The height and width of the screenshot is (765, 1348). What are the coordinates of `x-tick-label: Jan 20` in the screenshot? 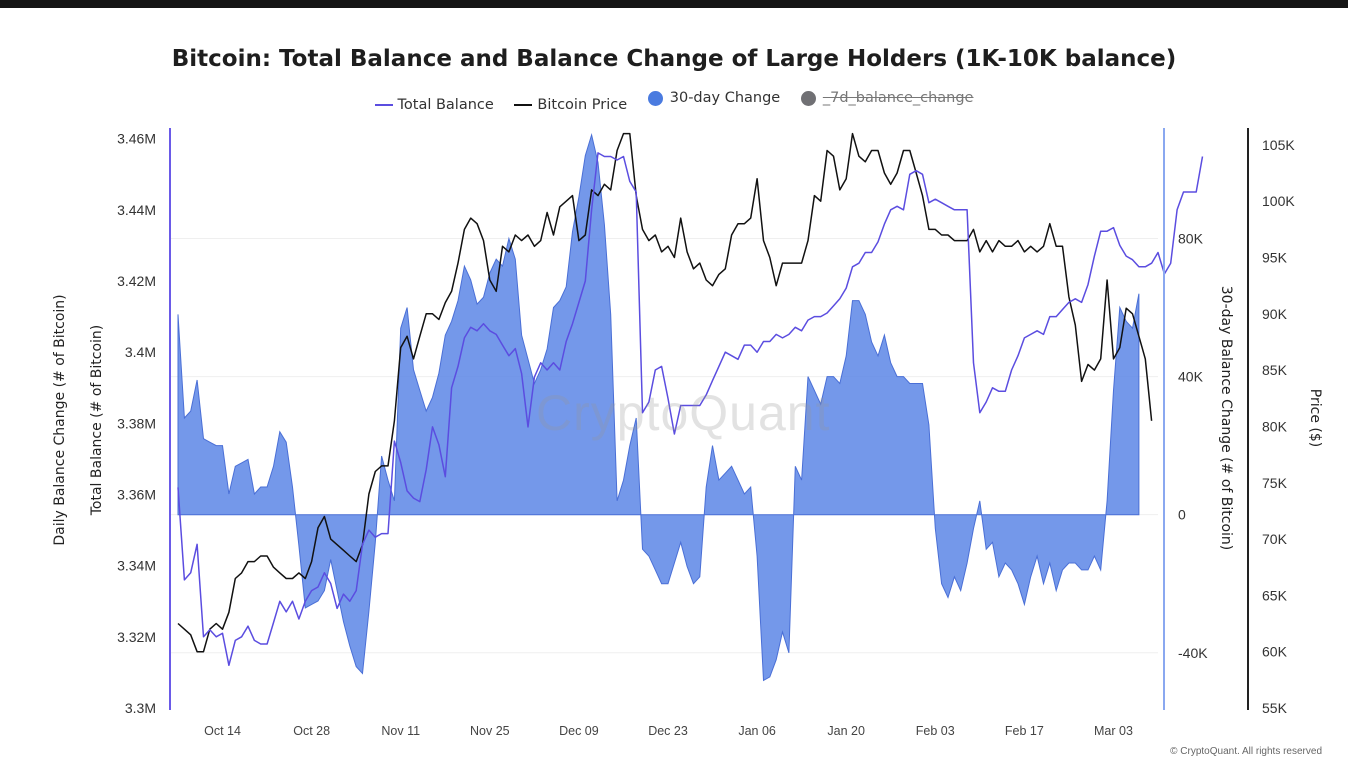 It's located at (846, 731).